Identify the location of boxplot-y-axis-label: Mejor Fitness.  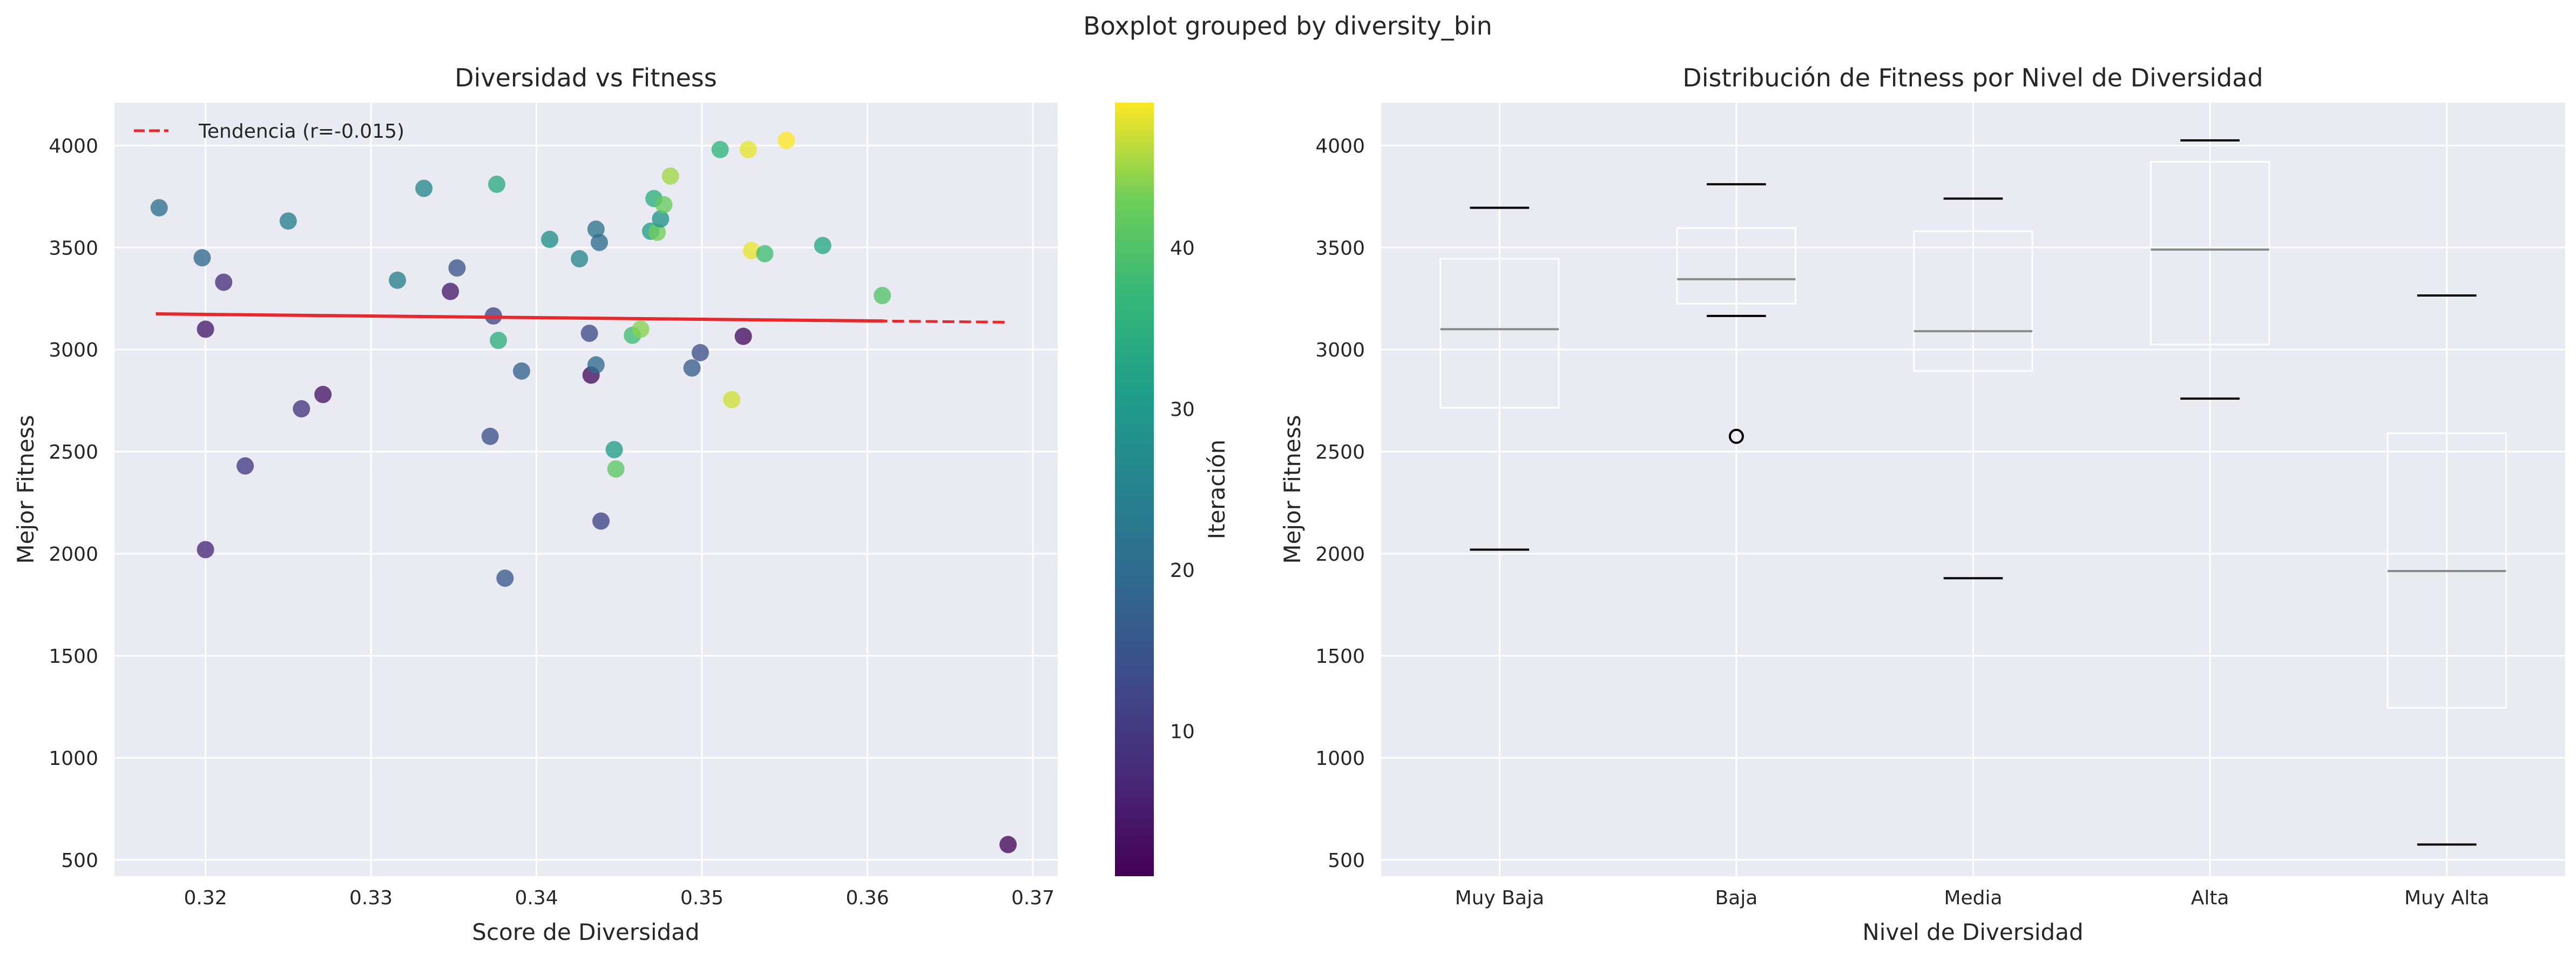
(1293, 489).